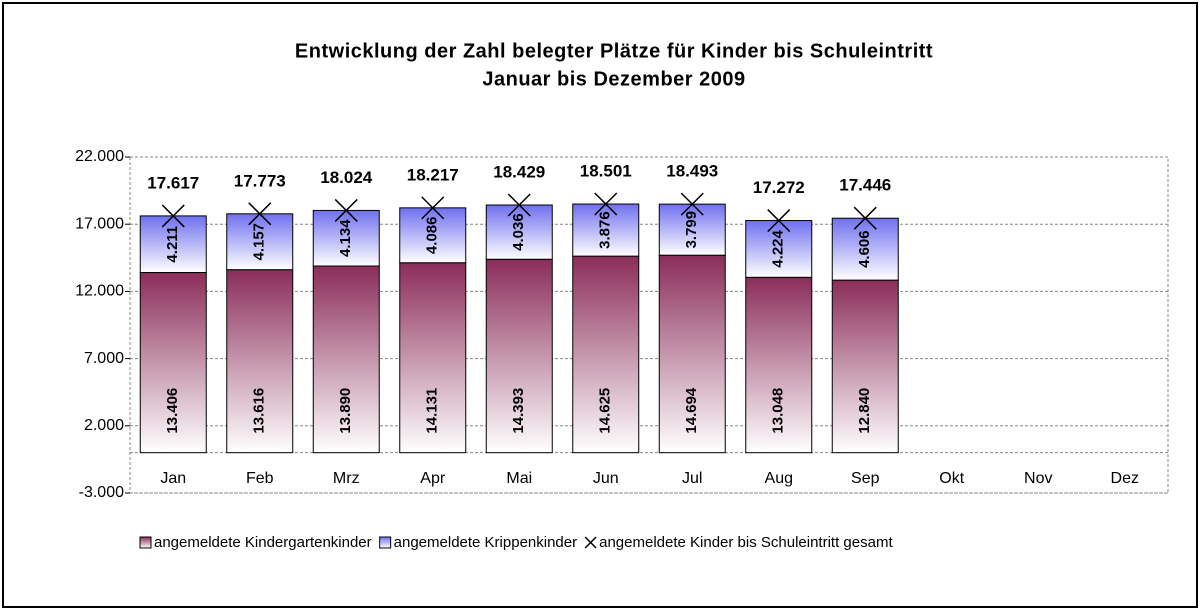  I want to click on x-tick-label: Jun, so click(606, 478).